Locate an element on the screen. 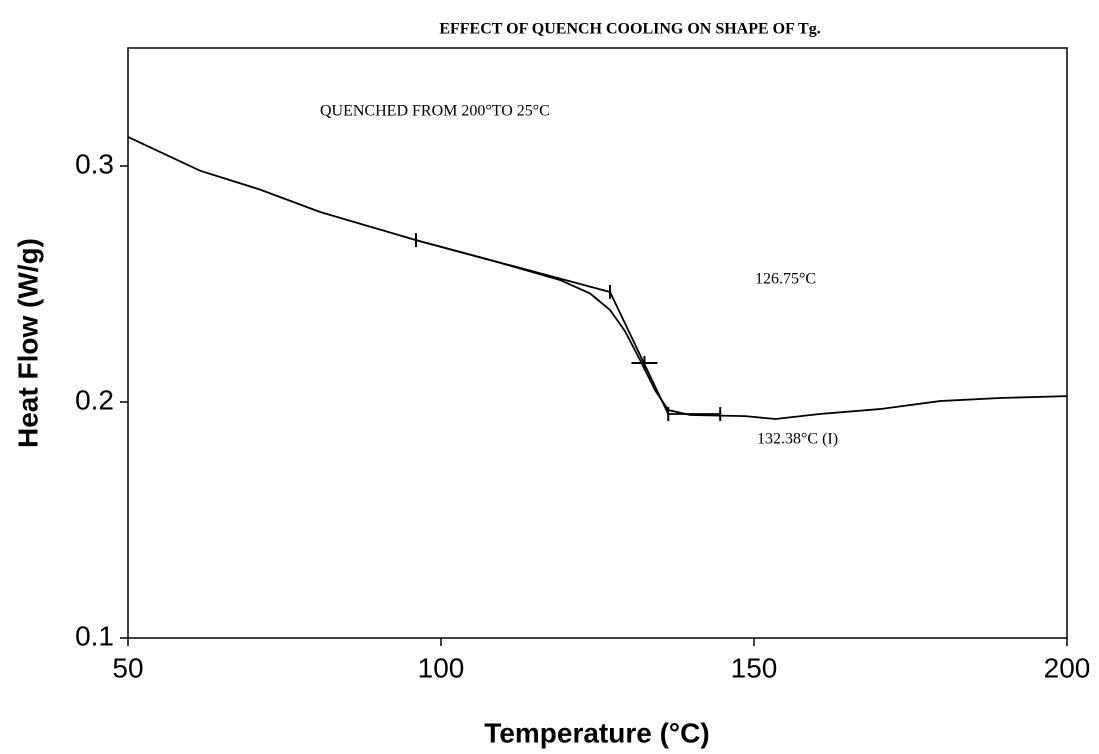 The height and width of the screenshot is (754, 1099). x-axis-title: Temperature (°C) is located at coordinates (596, 732).